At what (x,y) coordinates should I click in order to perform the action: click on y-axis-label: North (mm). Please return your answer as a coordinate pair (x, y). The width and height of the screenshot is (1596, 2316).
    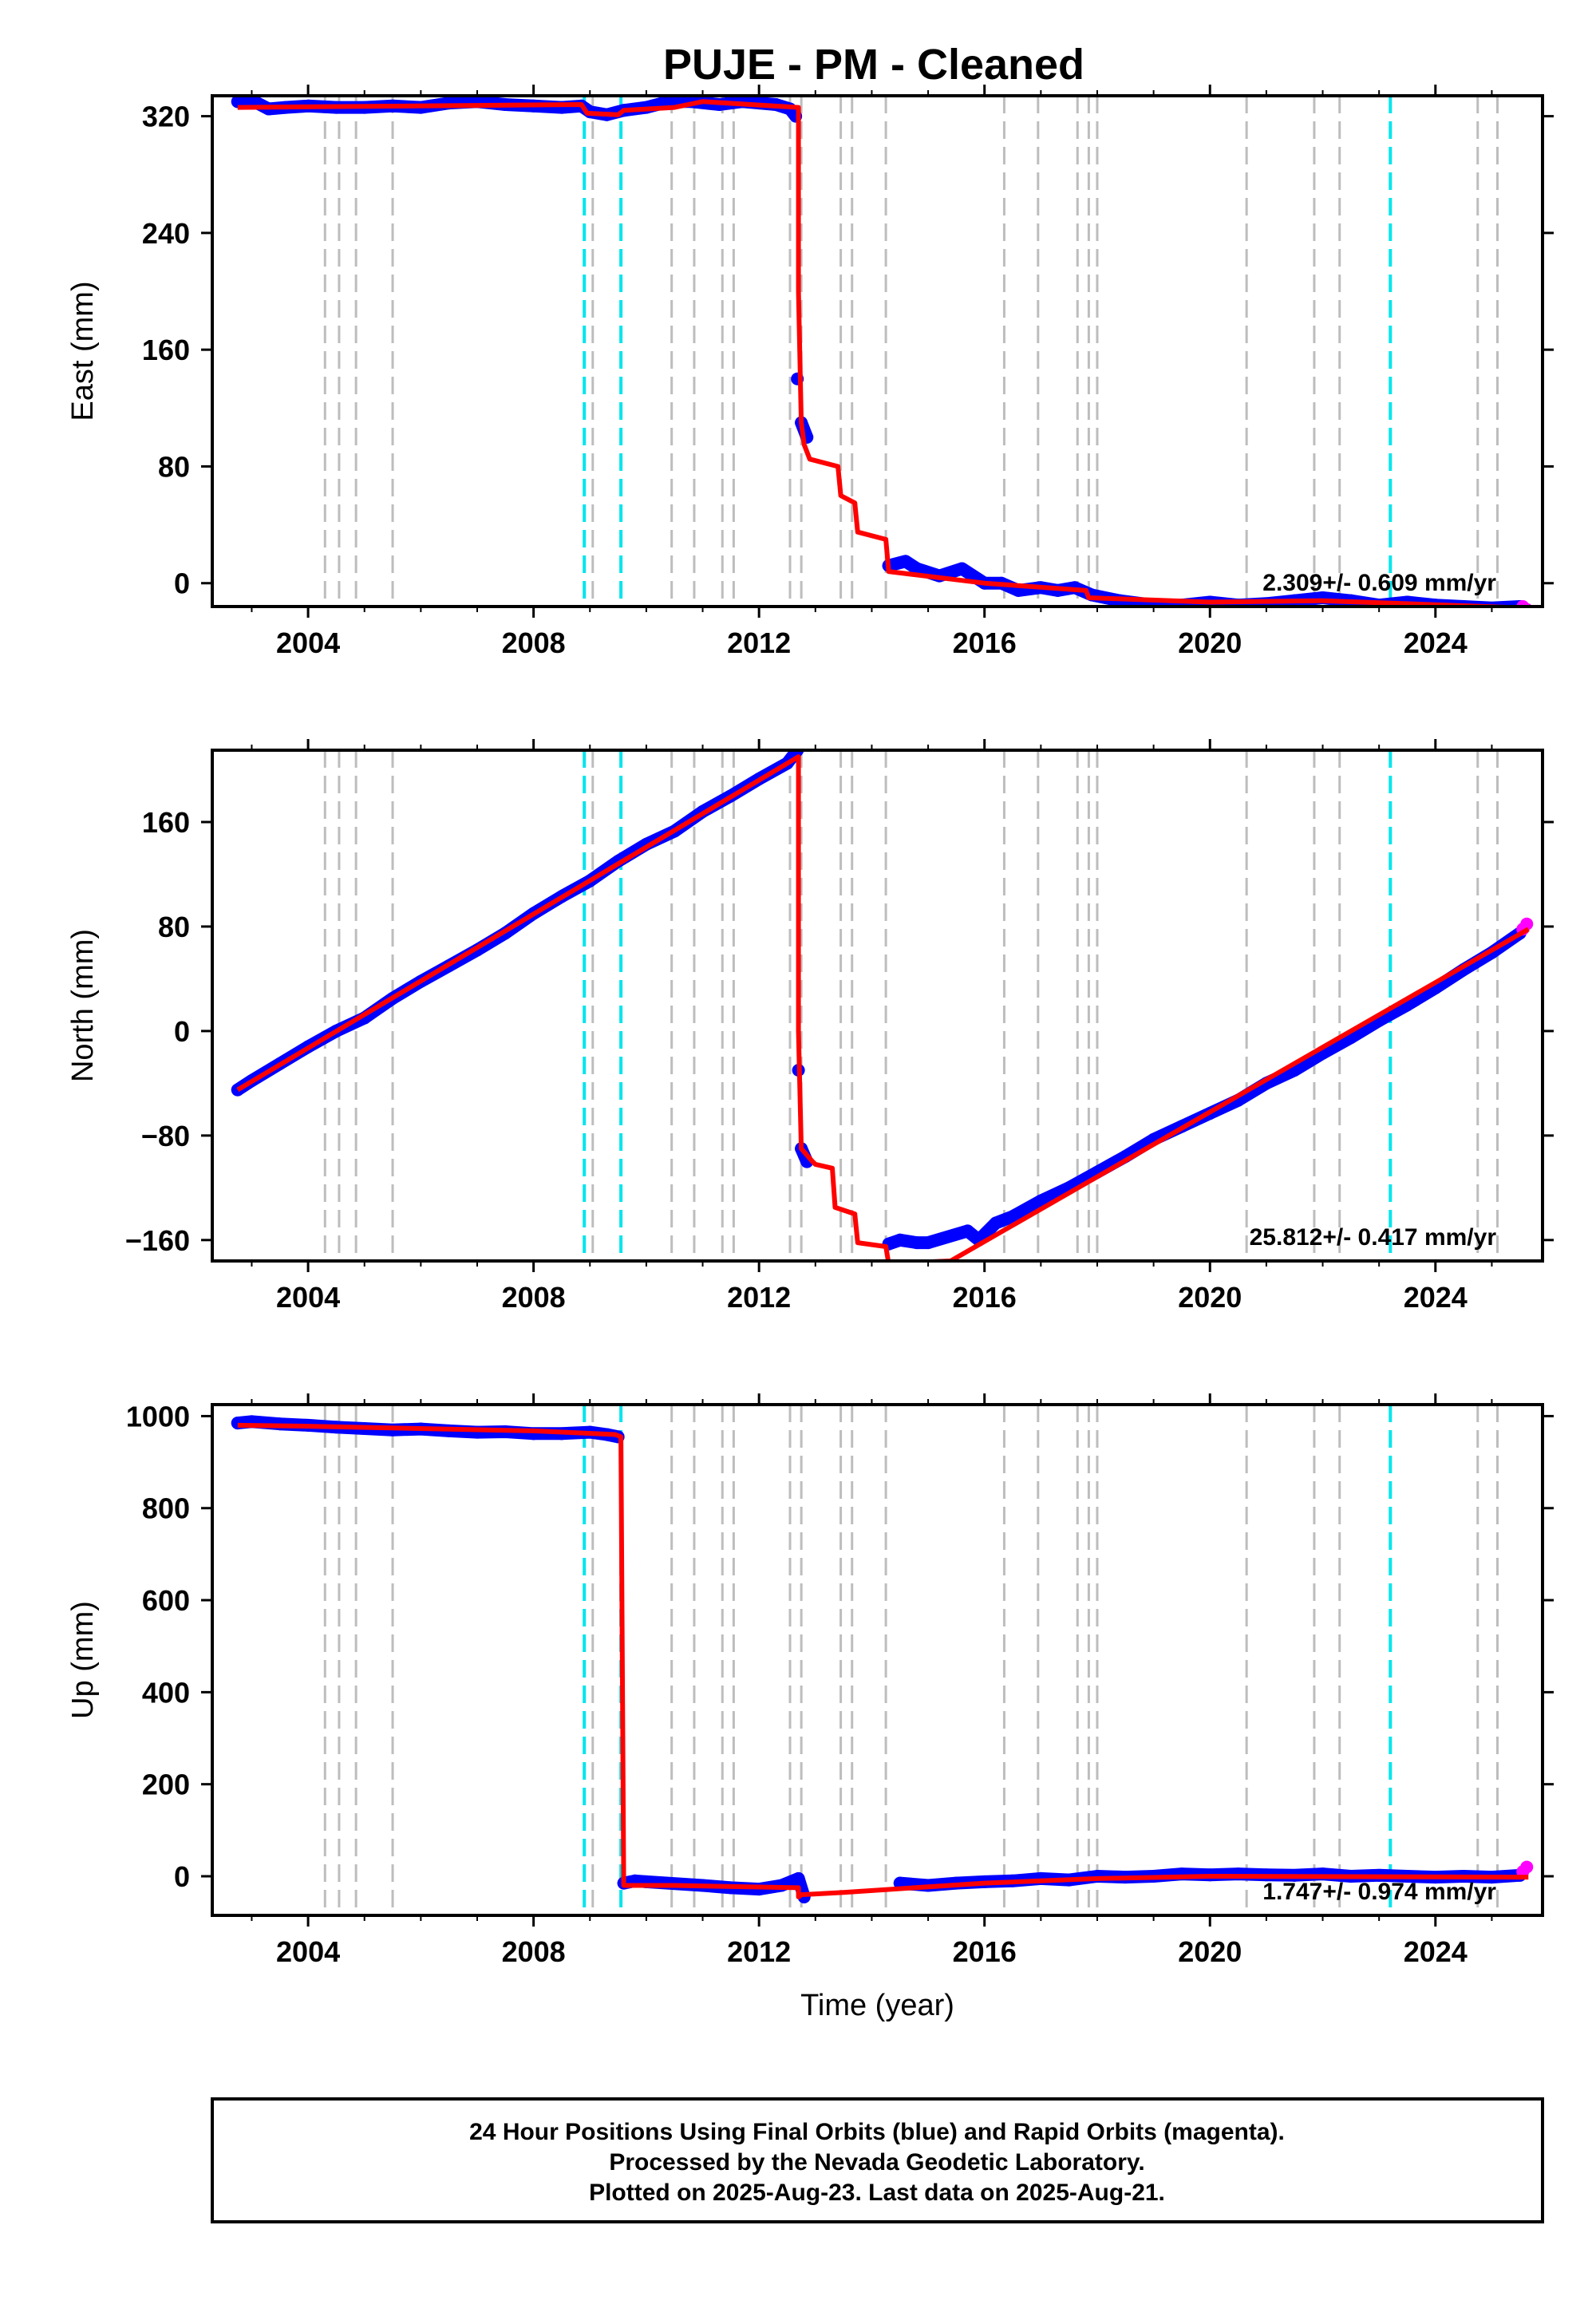
    Looking at the image, I should click on (83, 1006).